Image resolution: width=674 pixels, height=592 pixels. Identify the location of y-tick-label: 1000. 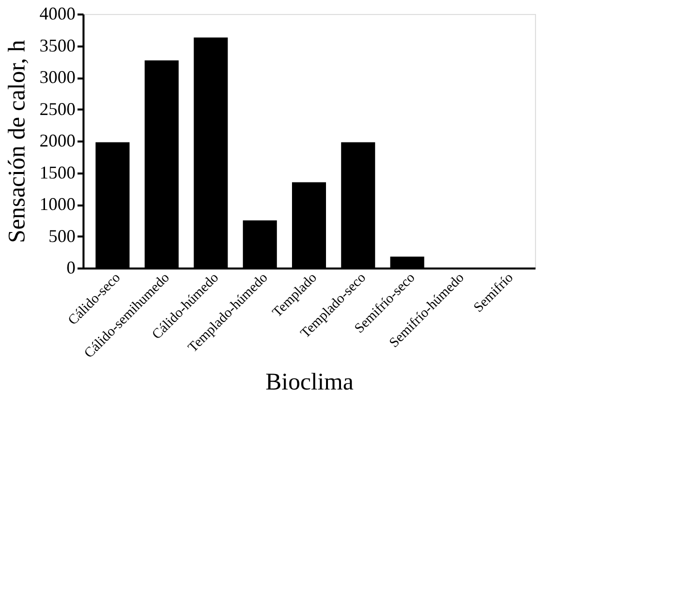
(58, 204).